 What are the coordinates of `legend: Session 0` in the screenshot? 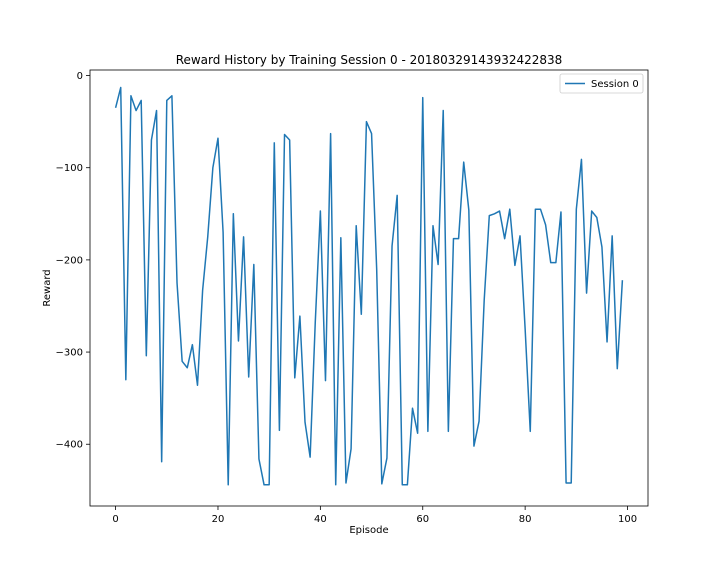 It's located at (601, 83).